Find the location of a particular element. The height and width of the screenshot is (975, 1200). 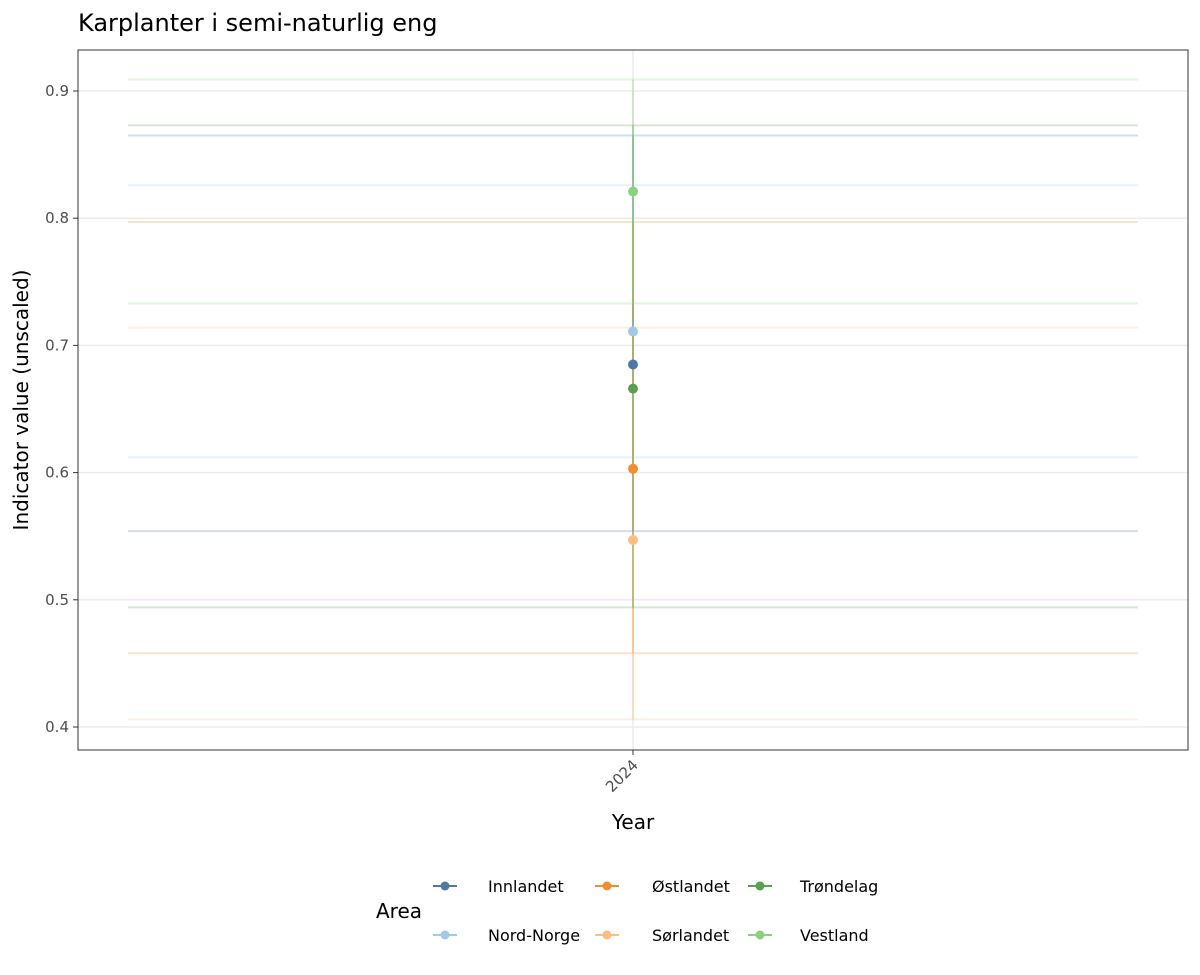

x-axis-label: Year is located at coordinates (633, 822).